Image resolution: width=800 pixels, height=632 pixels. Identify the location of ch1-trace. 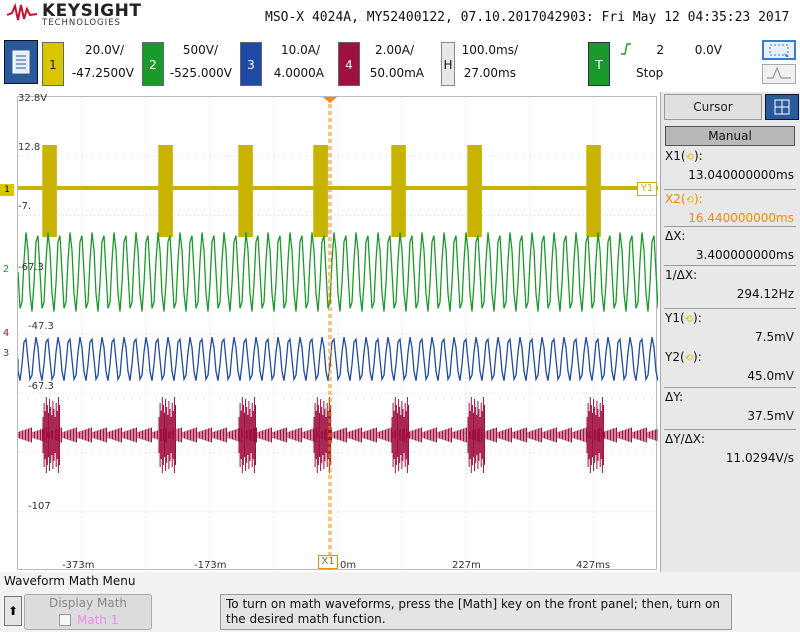
(338, 188).